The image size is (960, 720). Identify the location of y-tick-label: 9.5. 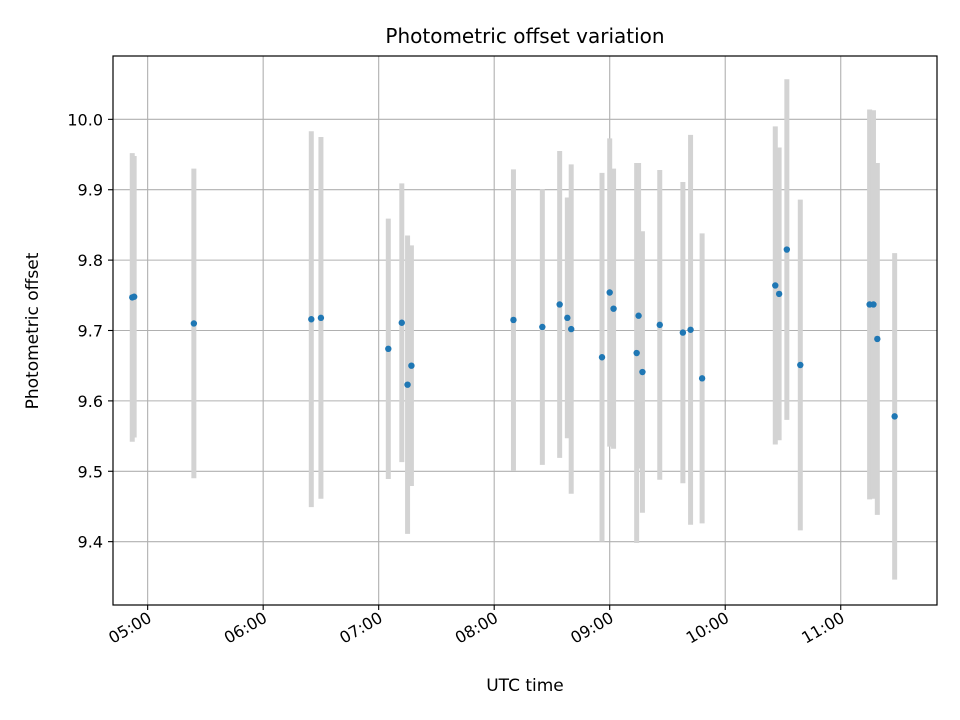
(90, 471).